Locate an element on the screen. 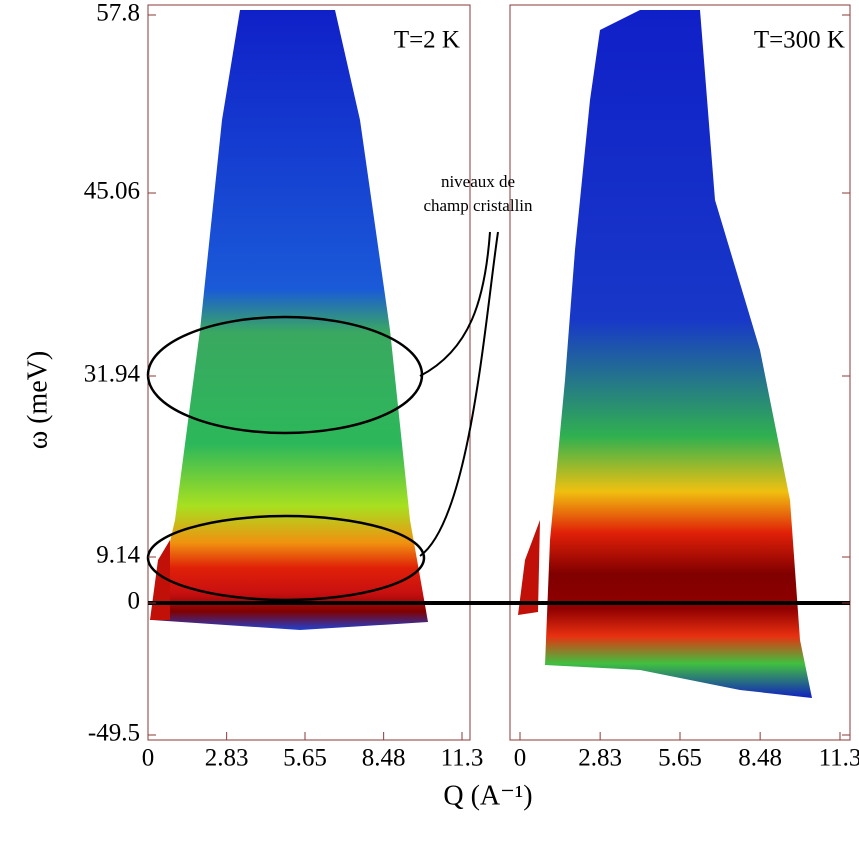 This screenshot has height=844, width=859. y-tick-label: 0 is located at coordinates (134, 601).